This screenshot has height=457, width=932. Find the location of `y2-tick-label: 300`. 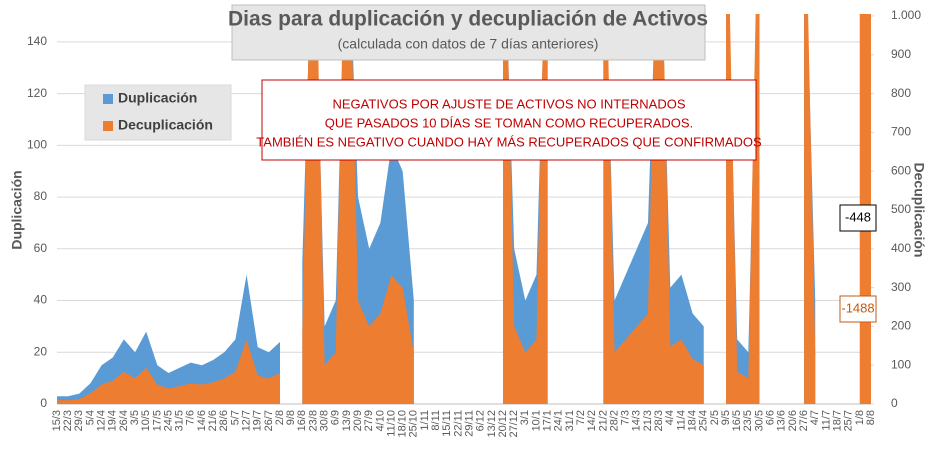

y2-tick-label: 300 is located at coordinates (901, 287).